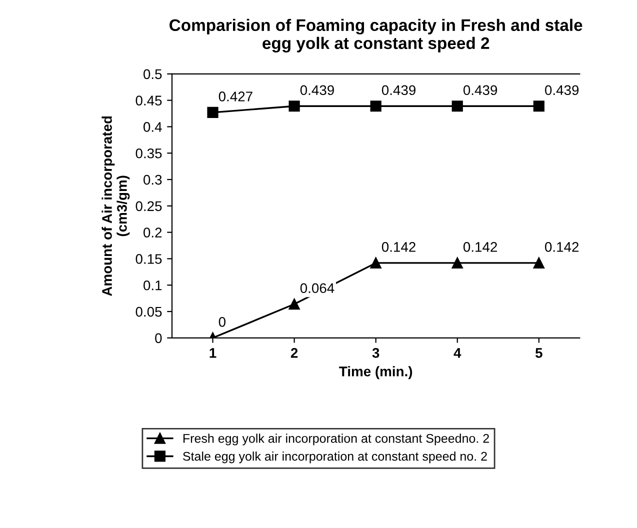 The image size is (637, 528). I want to click on y-tick-label: 0.15, so click(149, 259).